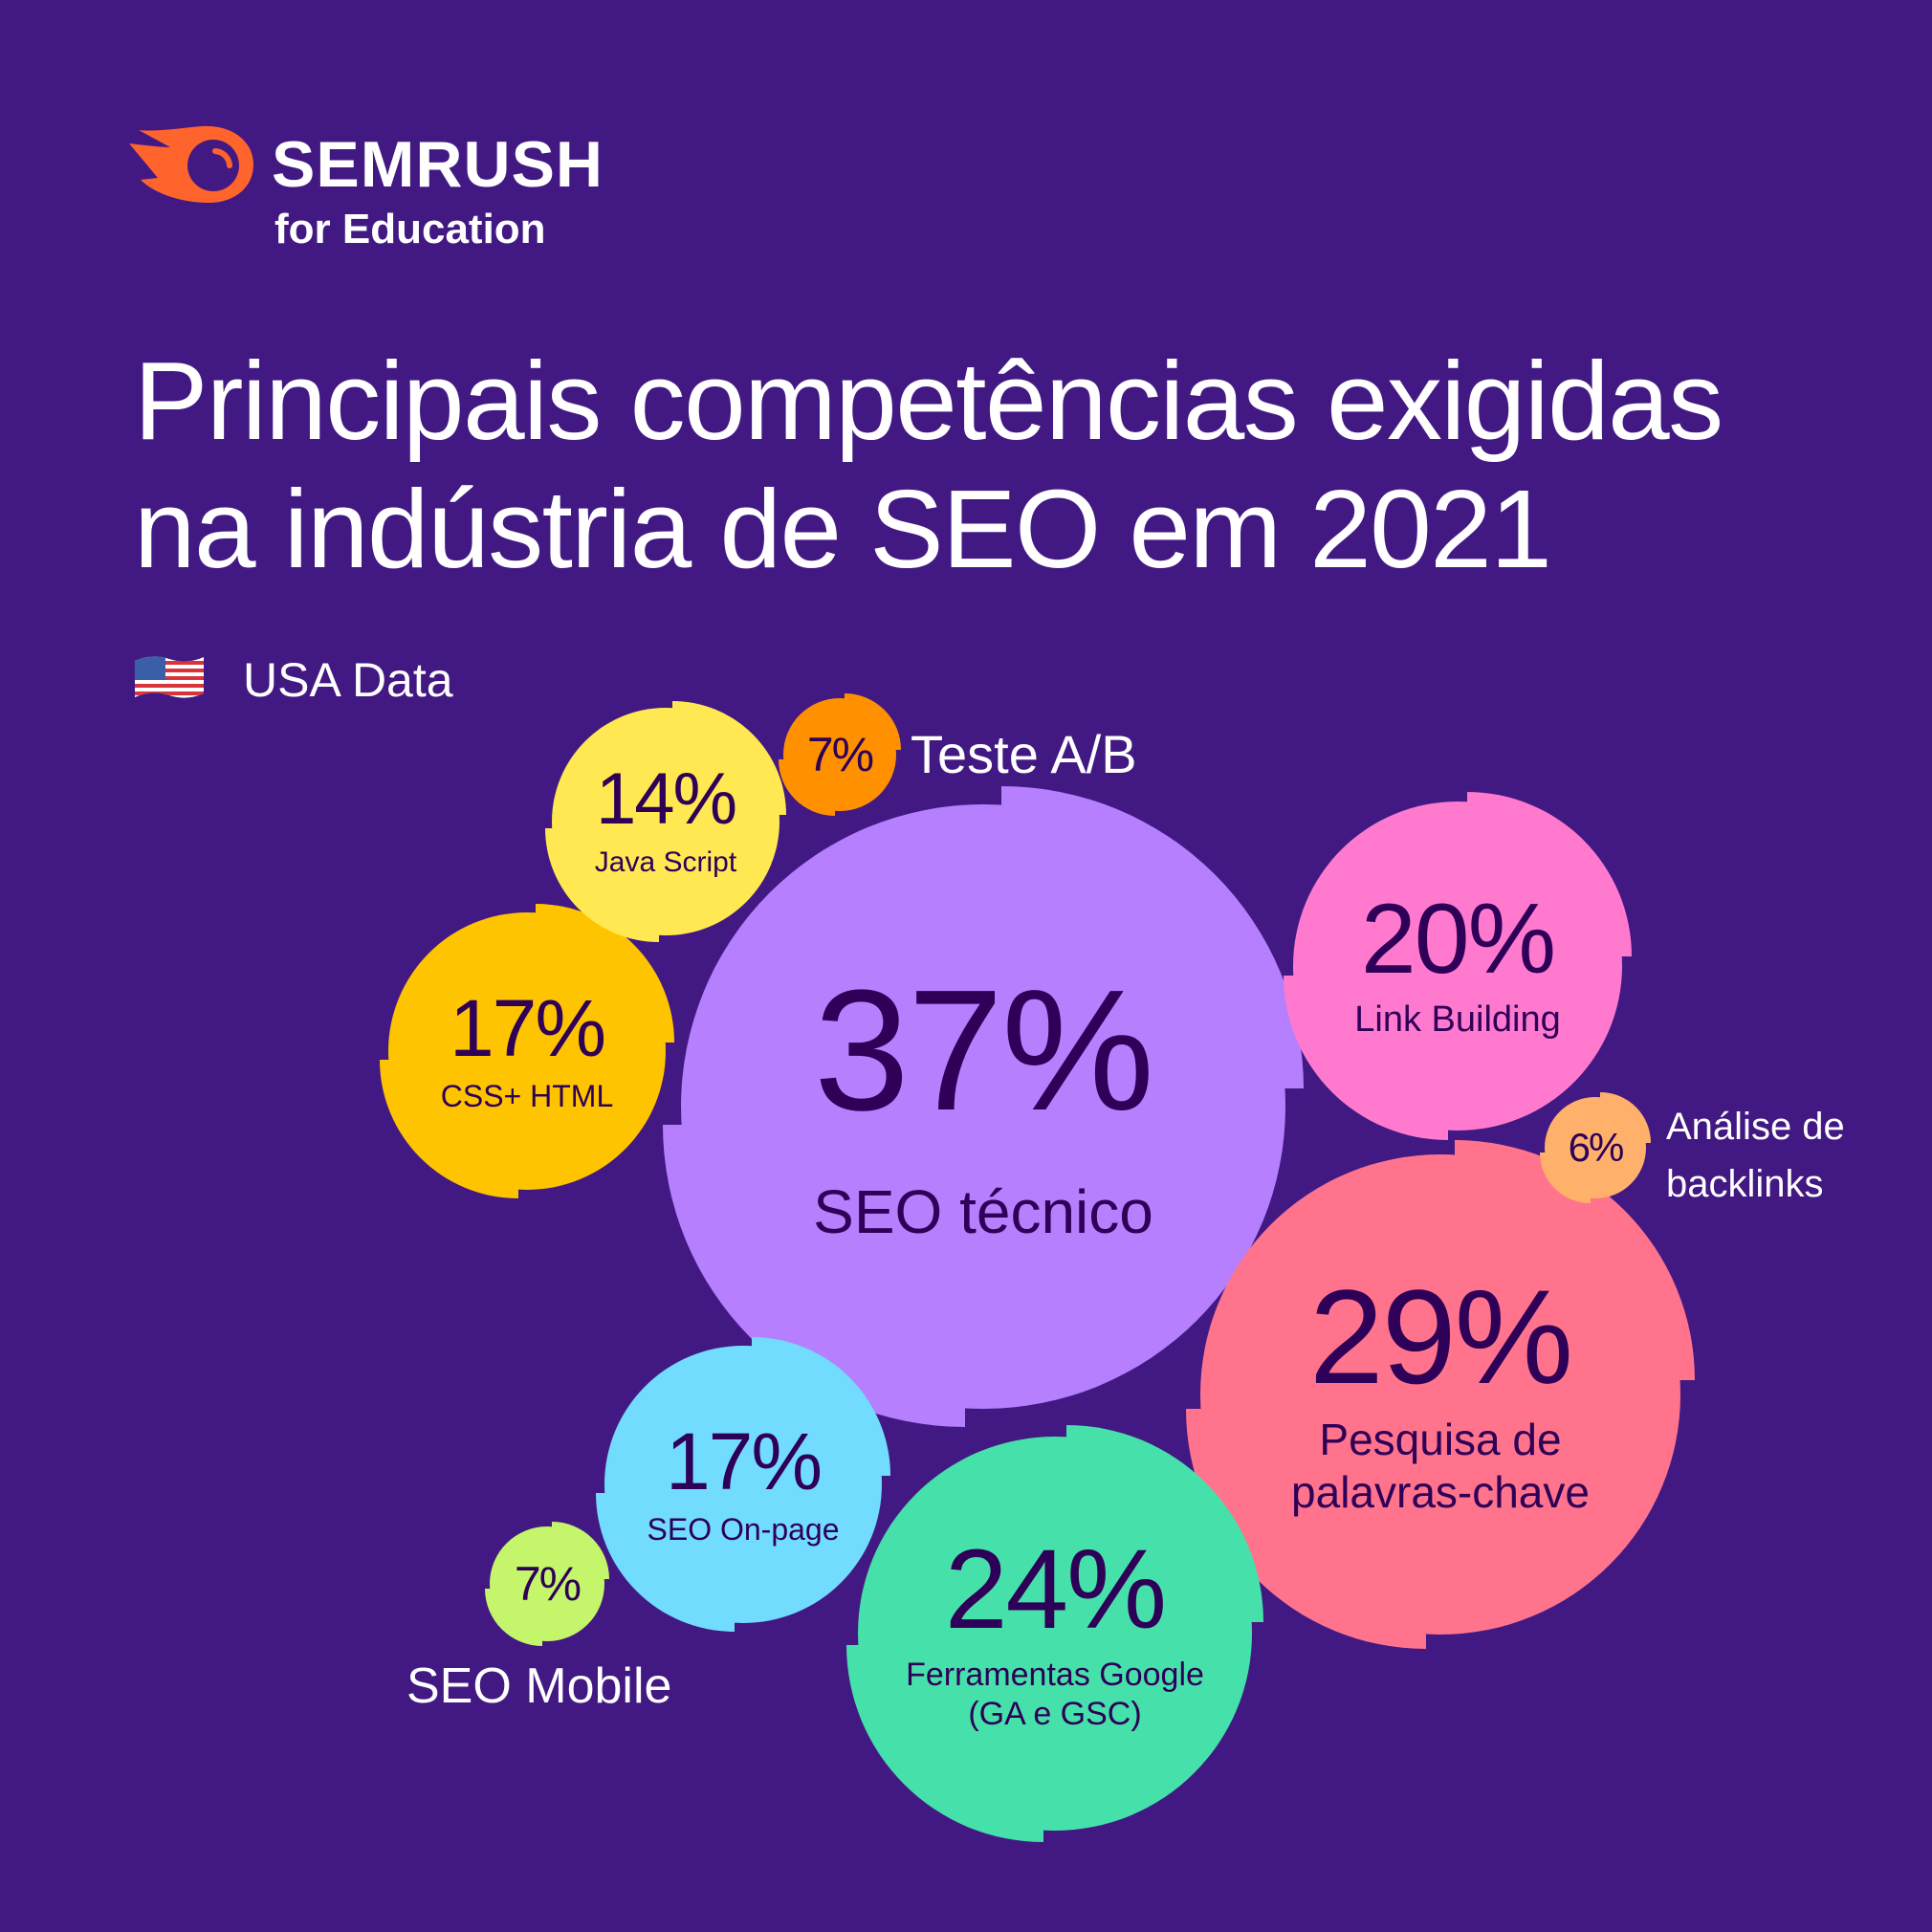 The height and width of the screenshot is (1932, 1932). Describe the element at coordinates (169, 677) in the screenshot. I see `usa-flag-icon` at that location.